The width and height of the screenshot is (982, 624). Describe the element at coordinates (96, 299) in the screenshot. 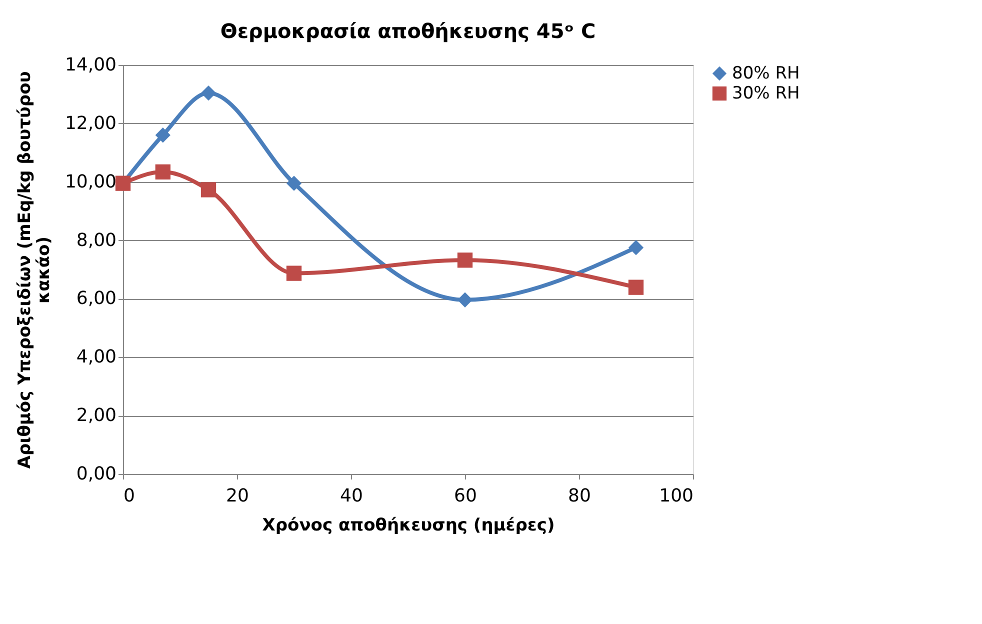

I see `y-tick-label: 6,00` at that location.